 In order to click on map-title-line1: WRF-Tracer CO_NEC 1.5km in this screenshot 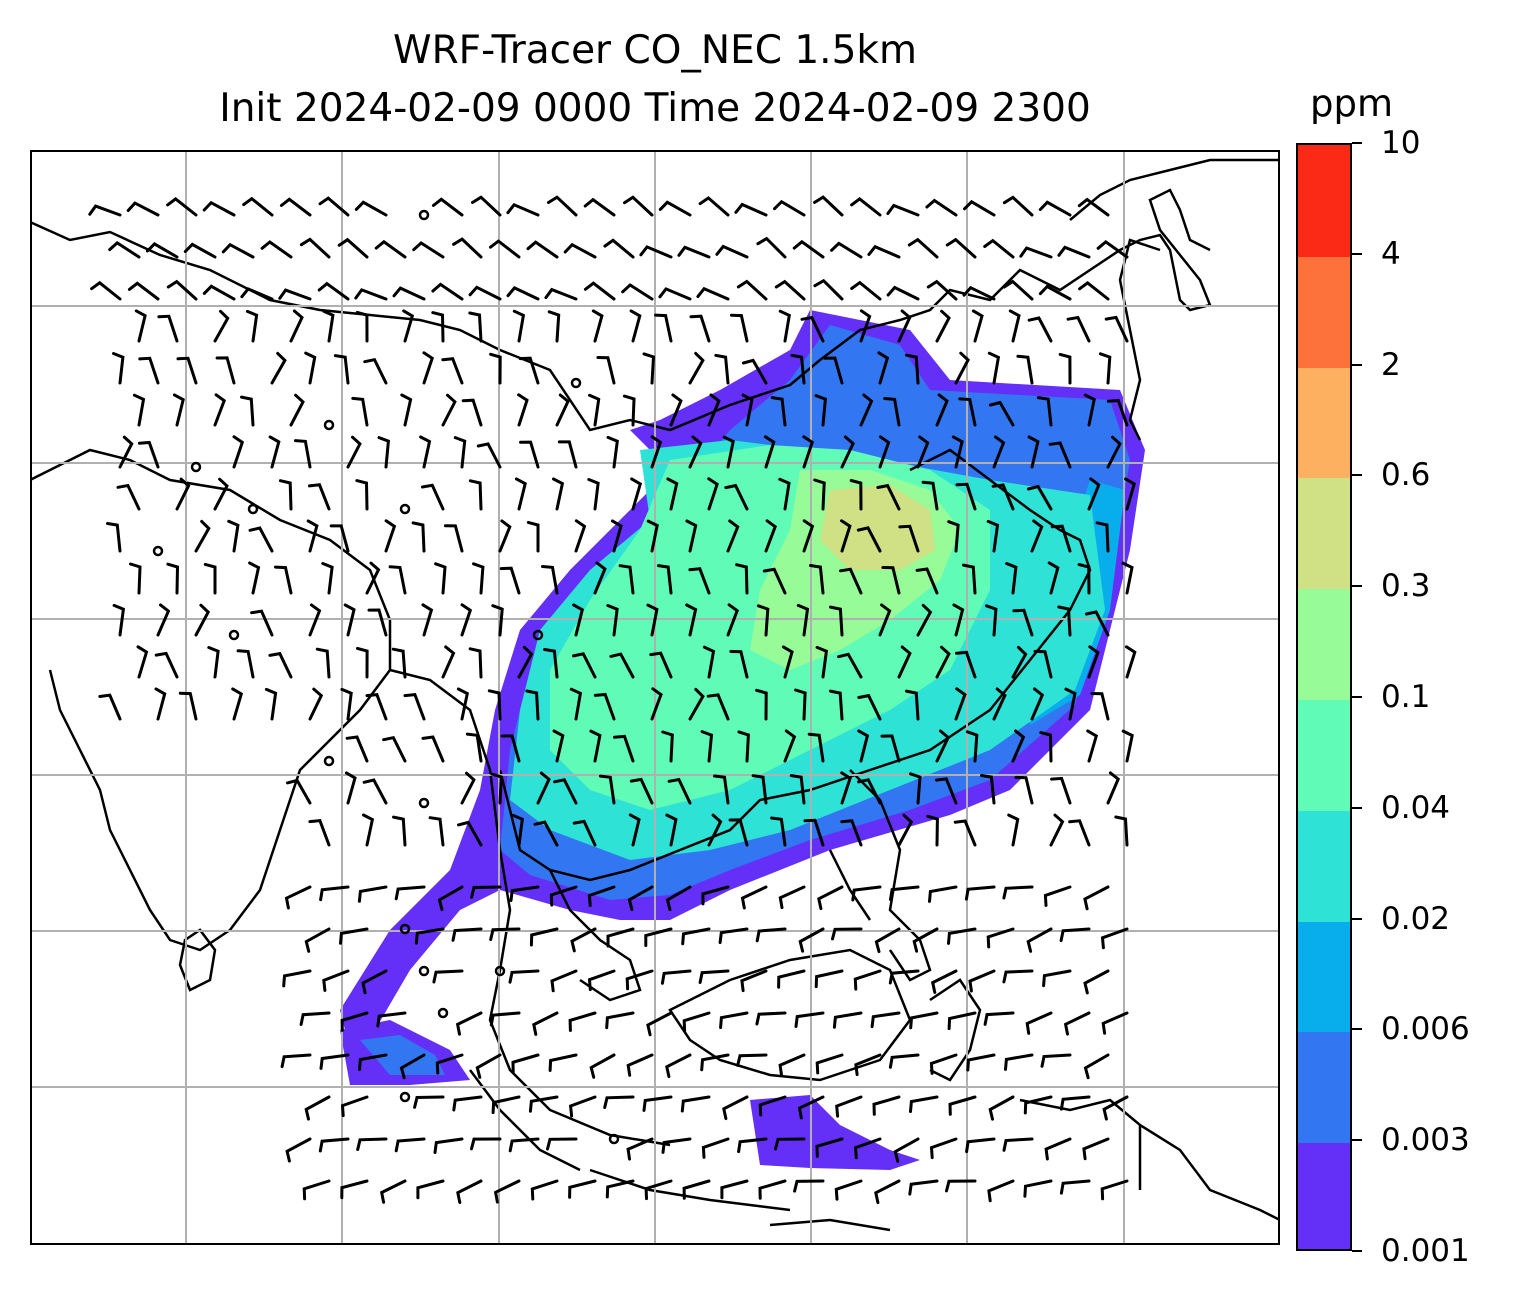, I will do `click(655, 50)`.